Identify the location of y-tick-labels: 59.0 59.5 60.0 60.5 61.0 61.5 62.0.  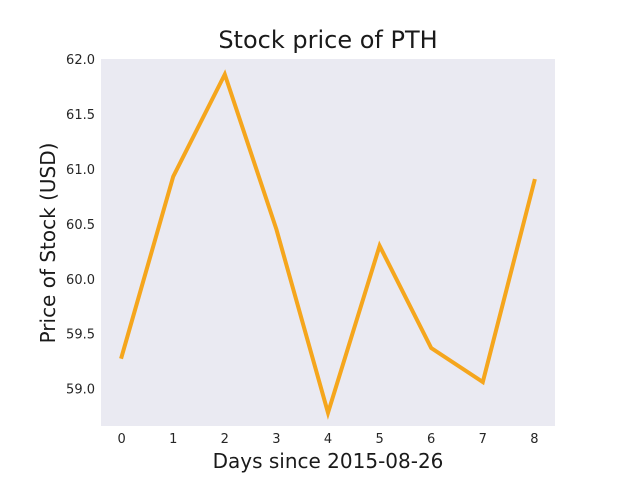
(80, 225).